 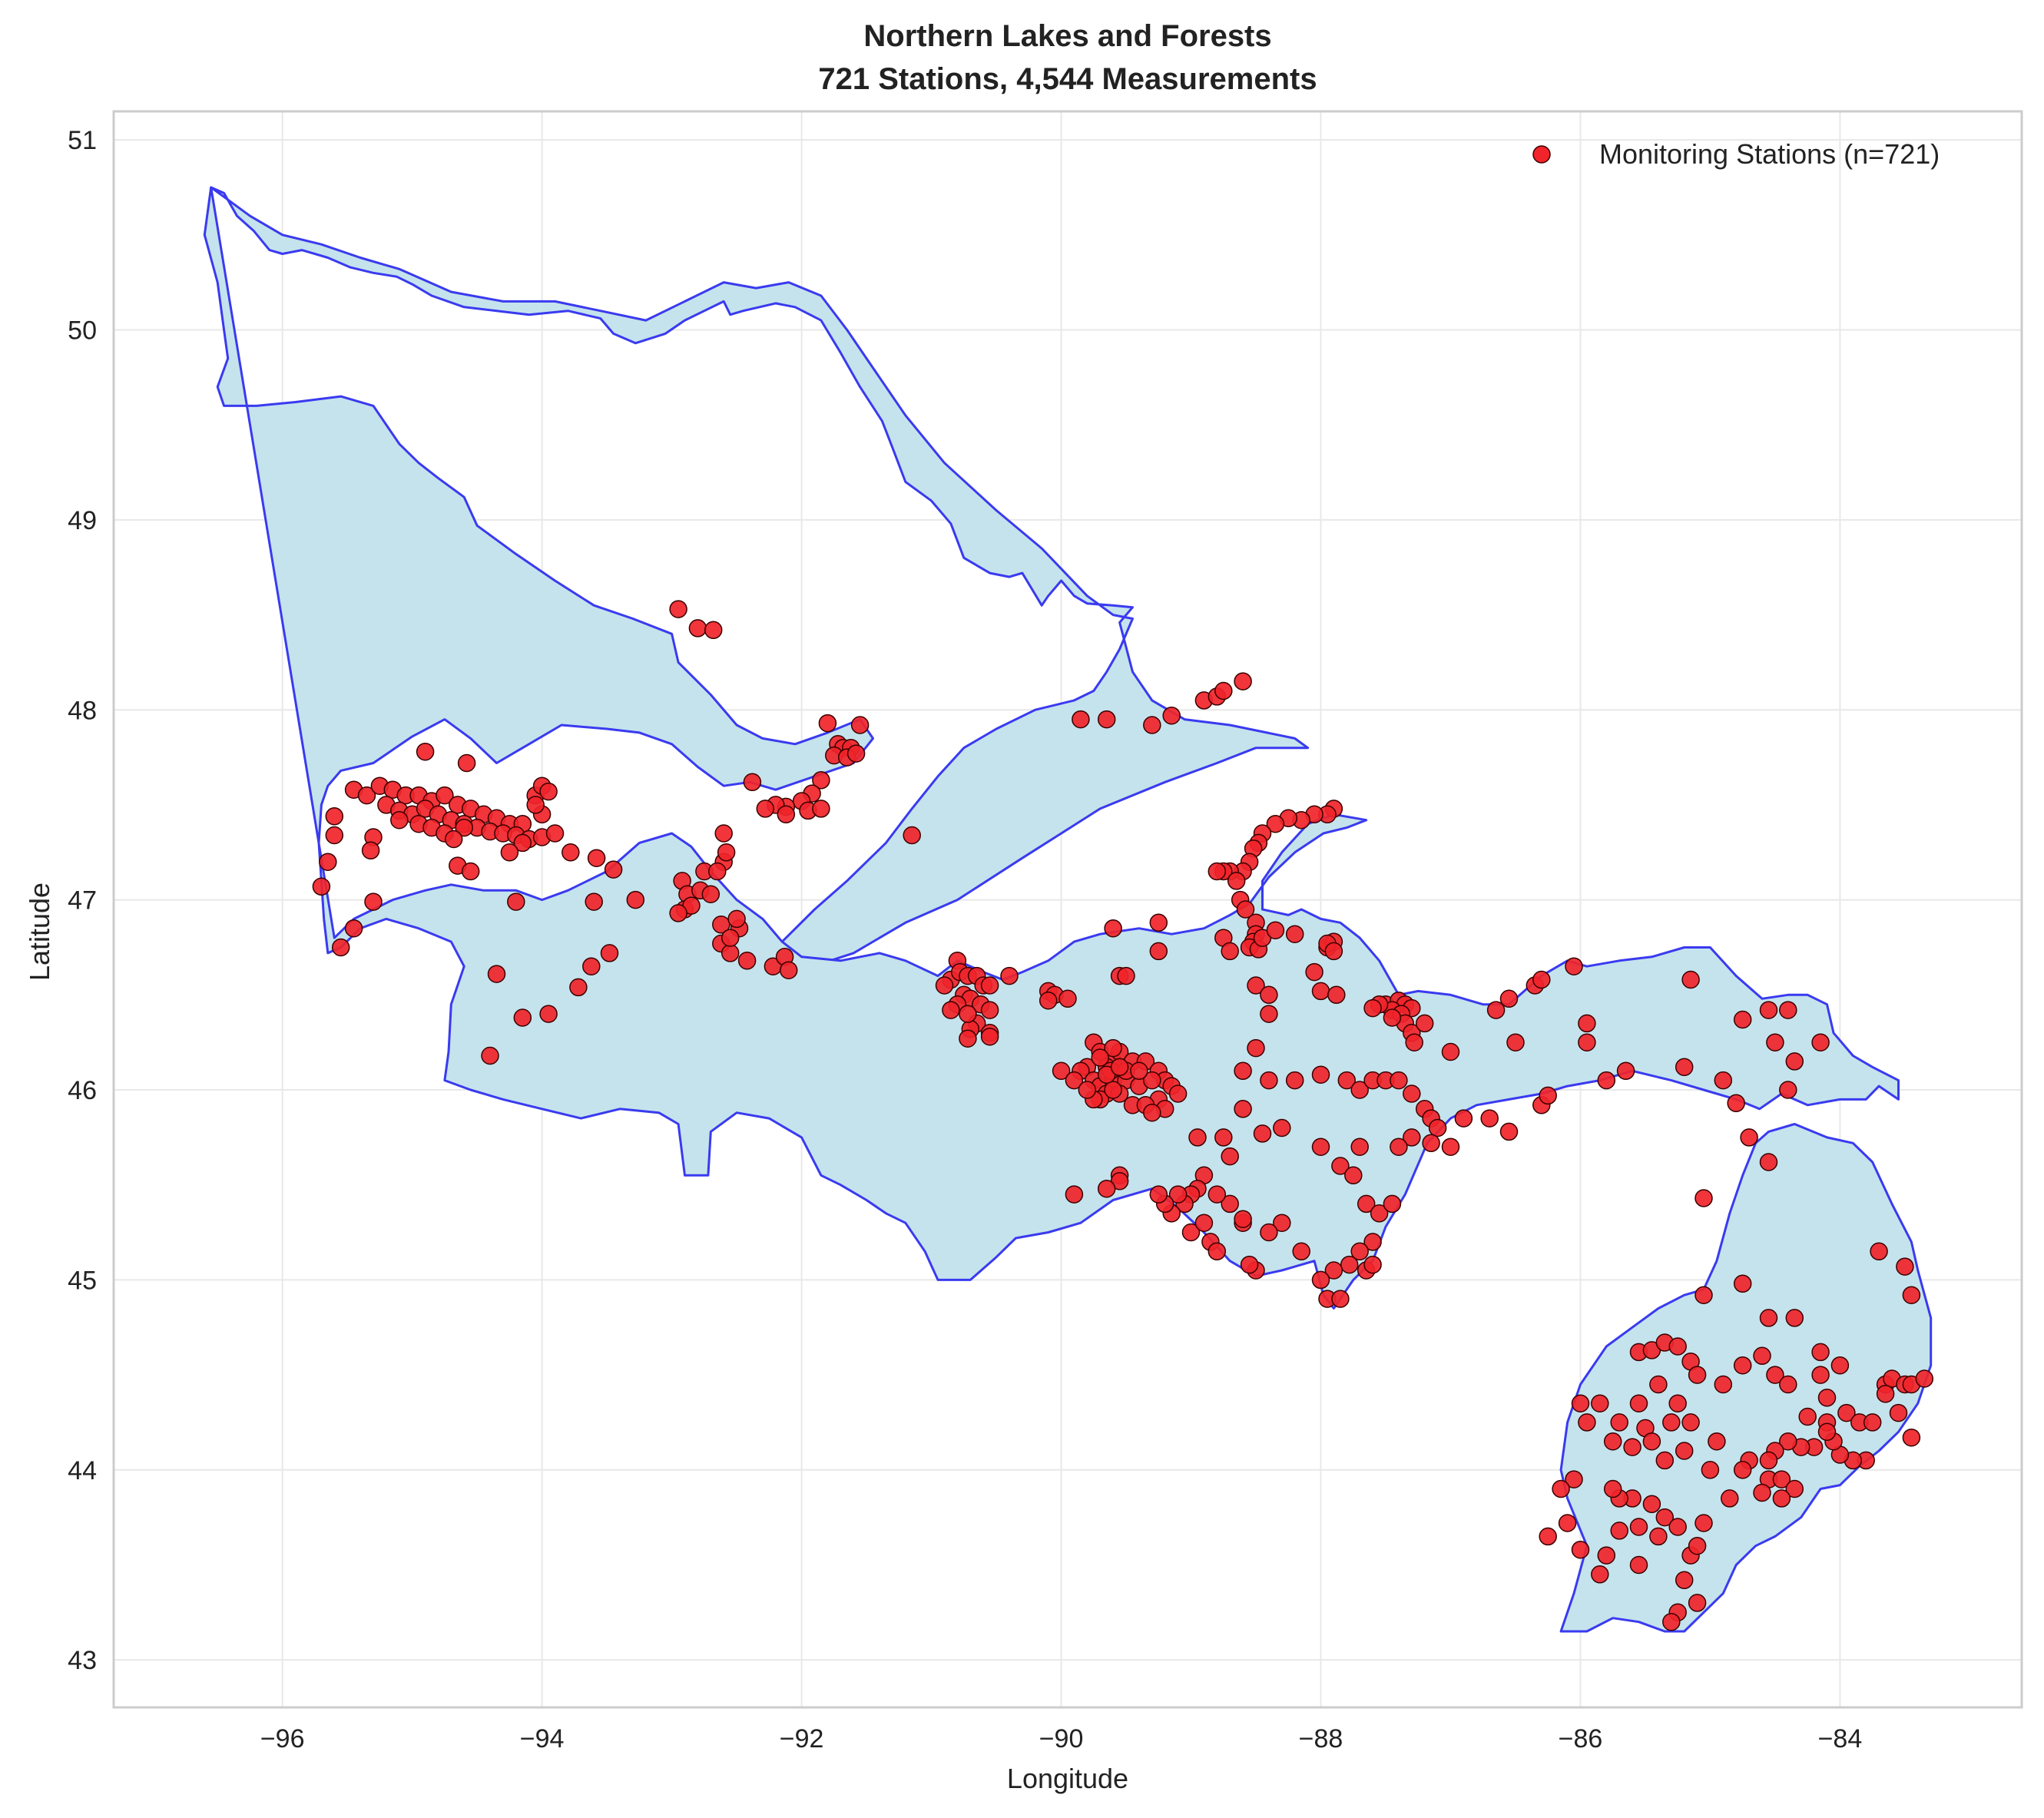 What do you see at coordinates (1581, 1739) in the screenshot?
I see `x-tick-label: −86` at bounding box center [1581, 1739].